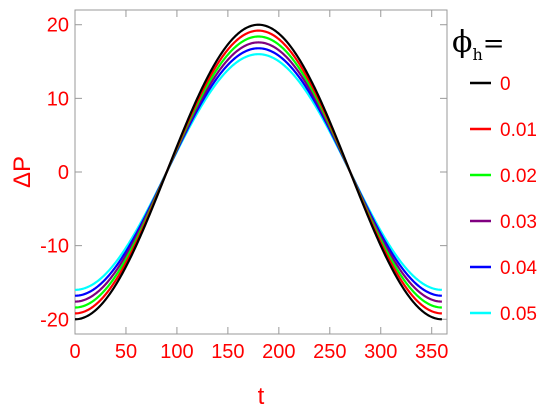 The height and width of the screenshot is (416, 550). What do you see at coordinates (380, 352) in the screenshot?
I see `x-tick-label: 300` at bounding box center [380, 352].